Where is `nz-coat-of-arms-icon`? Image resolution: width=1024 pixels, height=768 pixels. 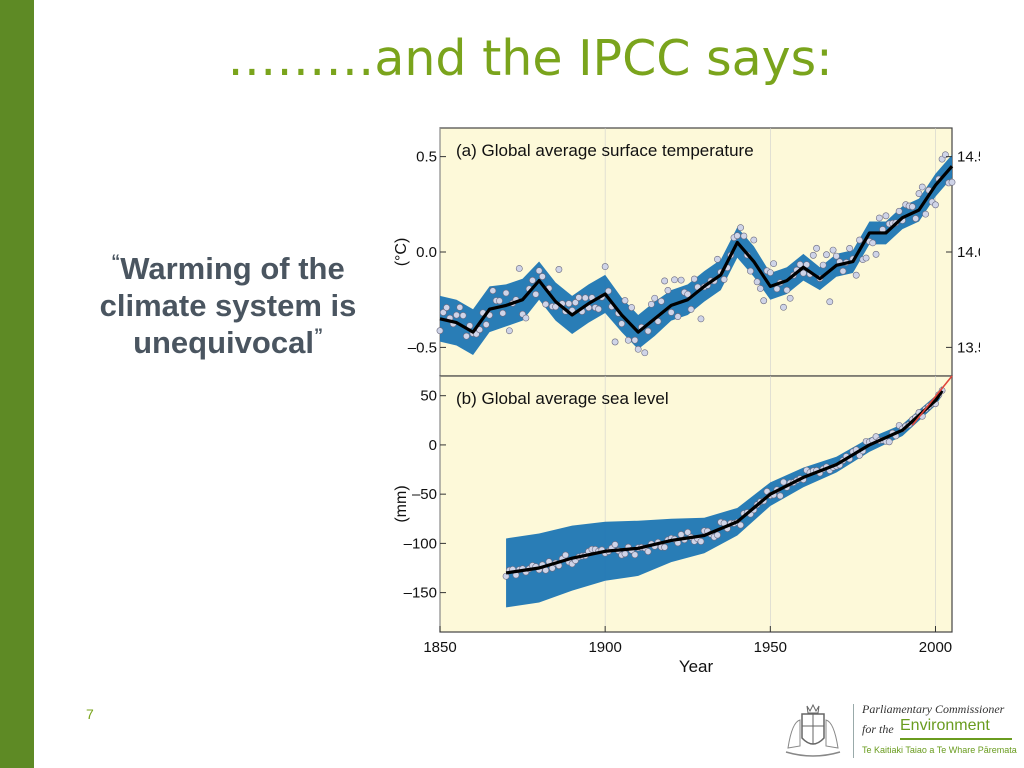 nz-coat-of-arms-icon is located at coordinates (813, 730).